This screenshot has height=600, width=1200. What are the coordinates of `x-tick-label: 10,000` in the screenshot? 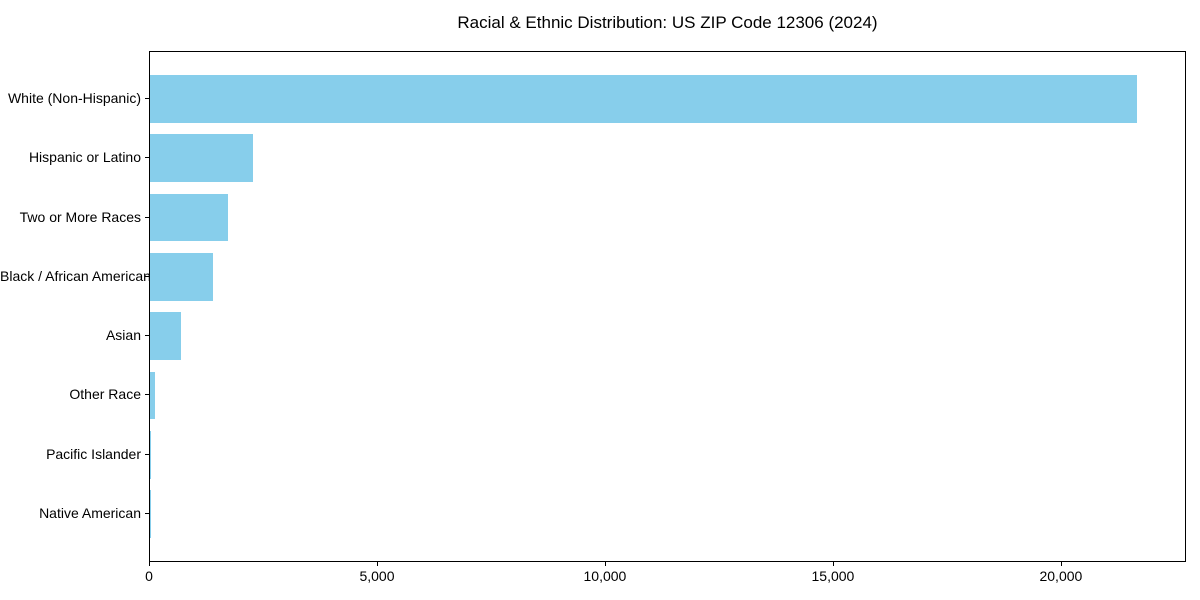 It's located at (605, 576).